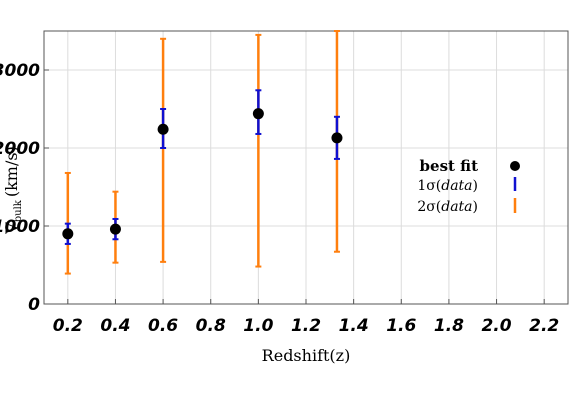  Describe the element at coordinates (354, 326) in the screenshot. I see `x-tick-label: 1.4` at that location.